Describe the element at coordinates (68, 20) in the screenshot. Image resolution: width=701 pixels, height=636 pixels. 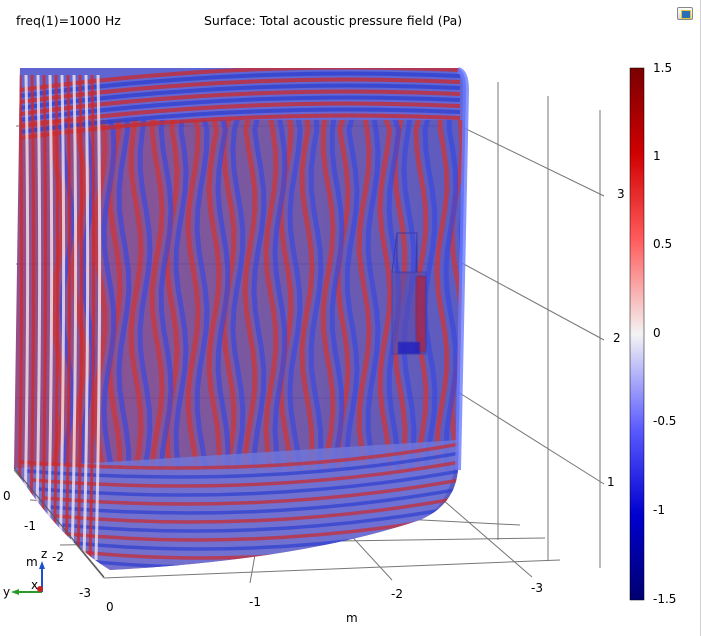
I see `frequency-label: freq(1)=1000 Hz` at that location.